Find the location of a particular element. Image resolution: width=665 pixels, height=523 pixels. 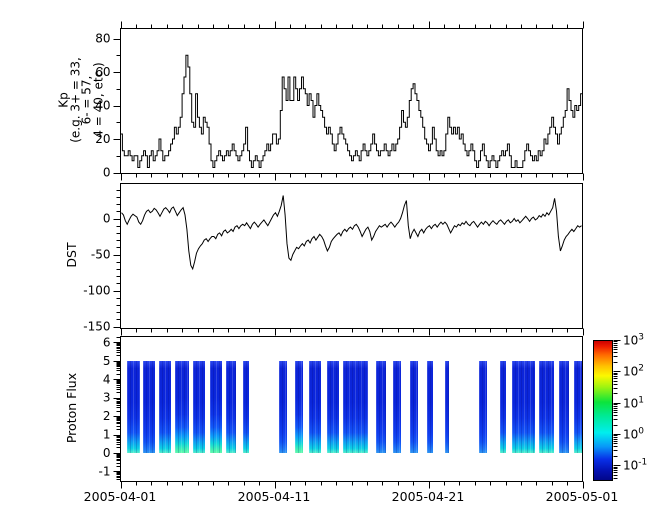

proton-flux-axis-label: Proton Flux is located at coordinates (71, 408).